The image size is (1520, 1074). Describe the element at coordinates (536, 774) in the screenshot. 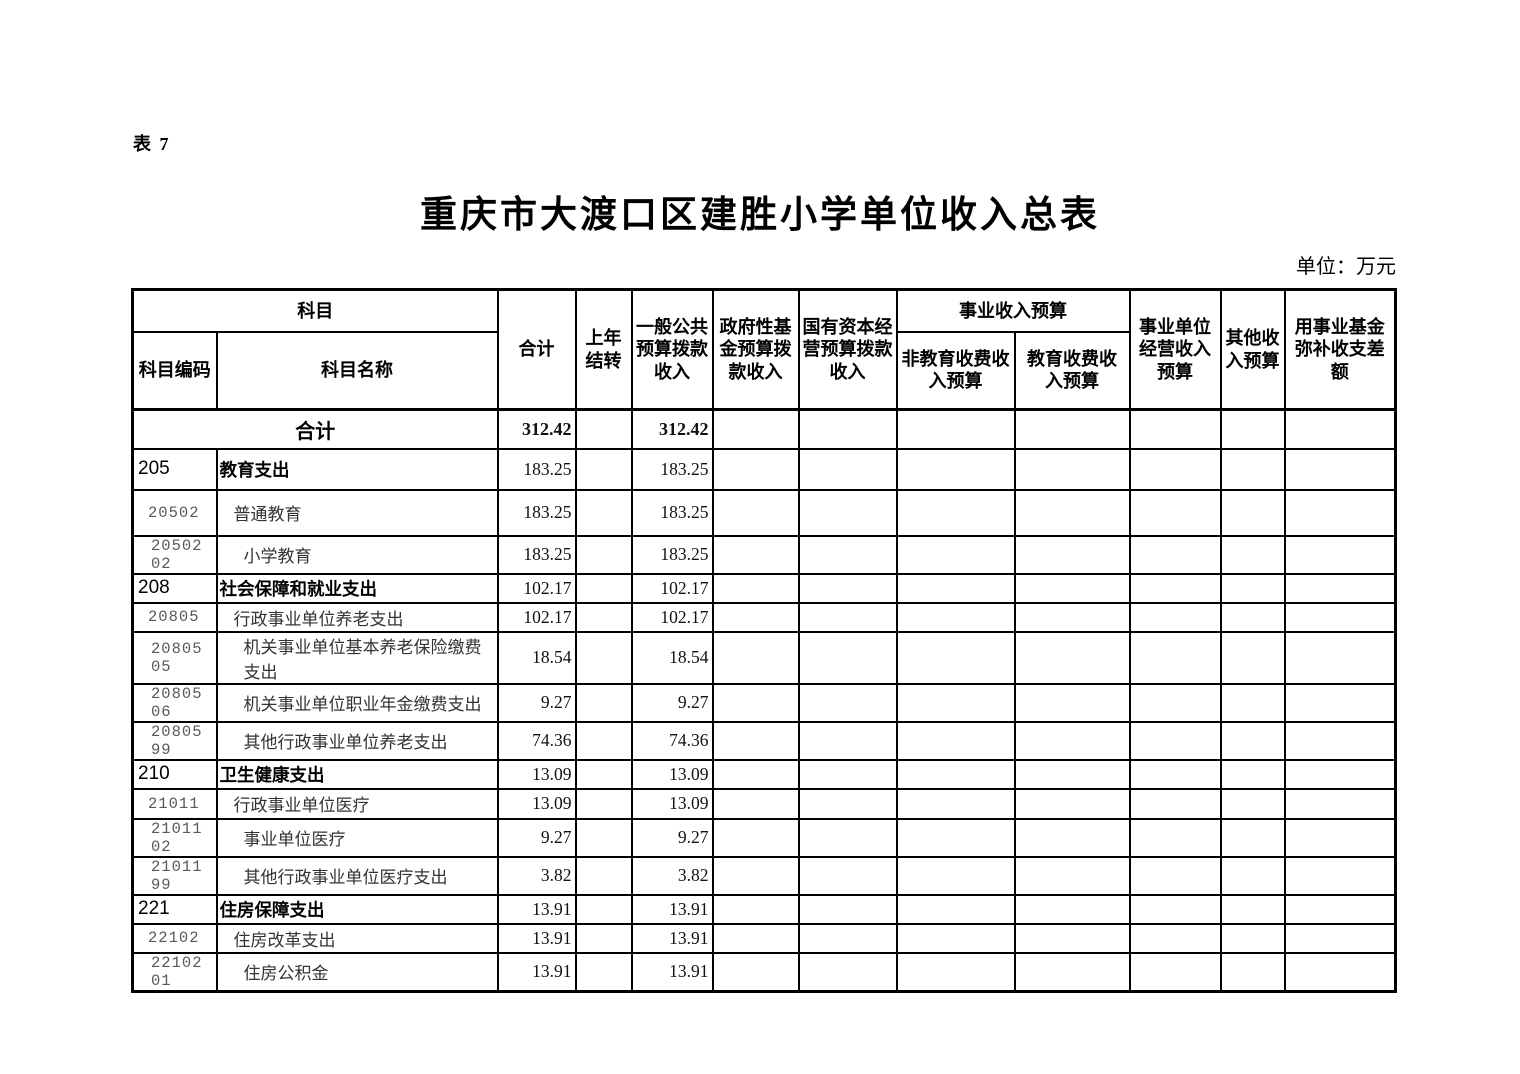

I see `total-cell: 13.09` at that location.